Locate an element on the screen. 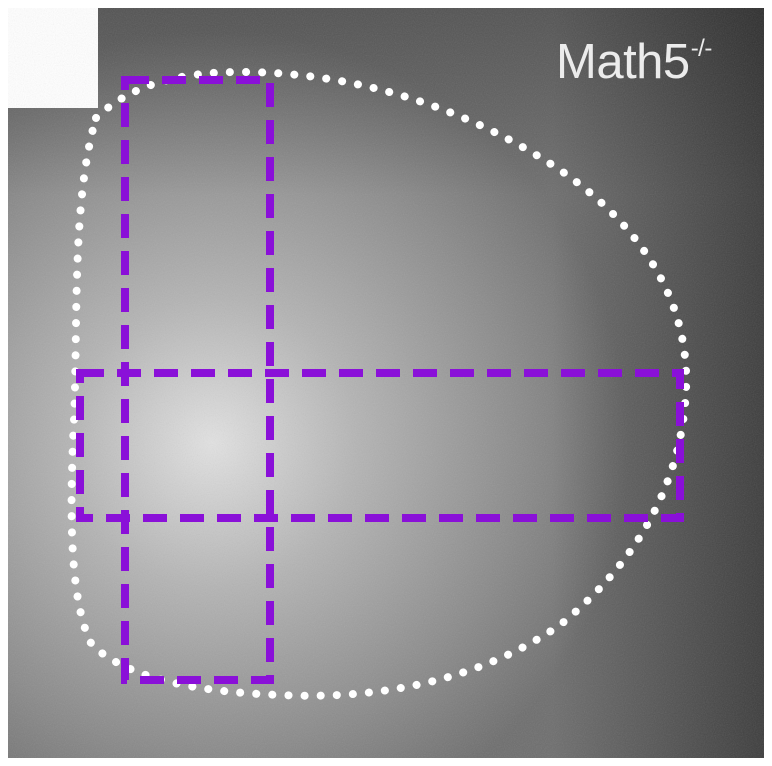  genotype-label: Math5-/- is located at coordinates (634, 62).